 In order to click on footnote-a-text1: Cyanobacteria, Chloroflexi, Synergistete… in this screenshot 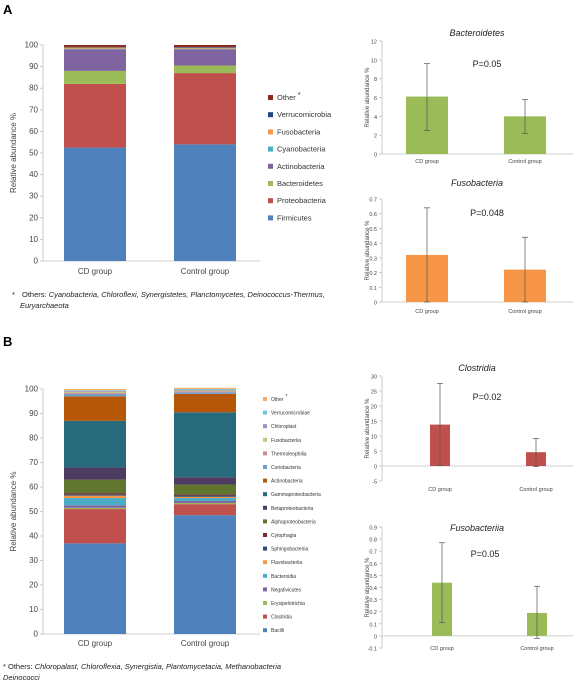, I will do `click(187, 294)`.